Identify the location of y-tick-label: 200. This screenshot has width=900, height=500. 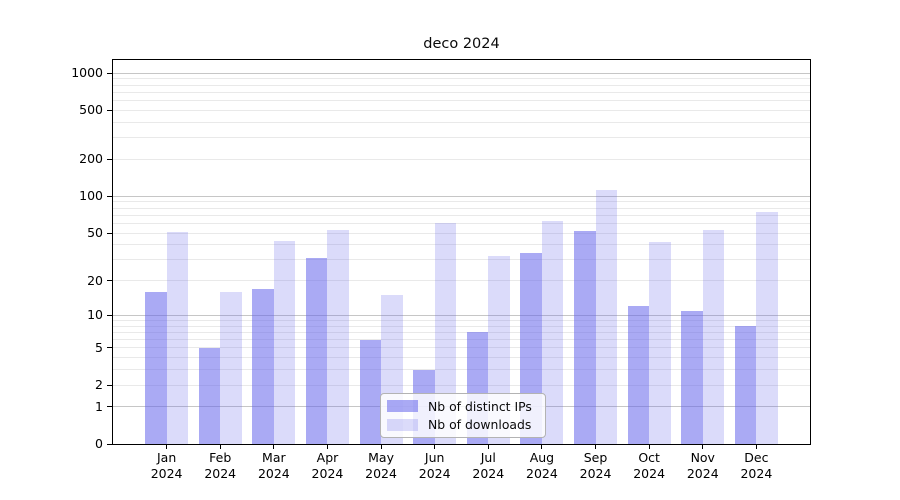
(91, 159).